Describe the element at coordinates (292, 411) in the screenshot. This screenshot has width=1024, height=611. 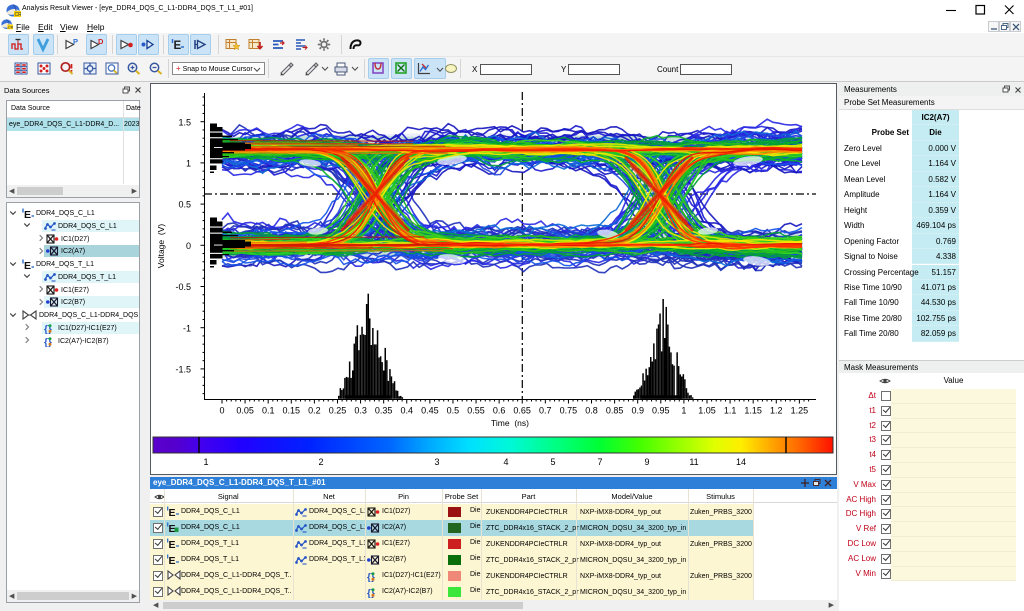
I see `svg-text: 0.15` at that location.